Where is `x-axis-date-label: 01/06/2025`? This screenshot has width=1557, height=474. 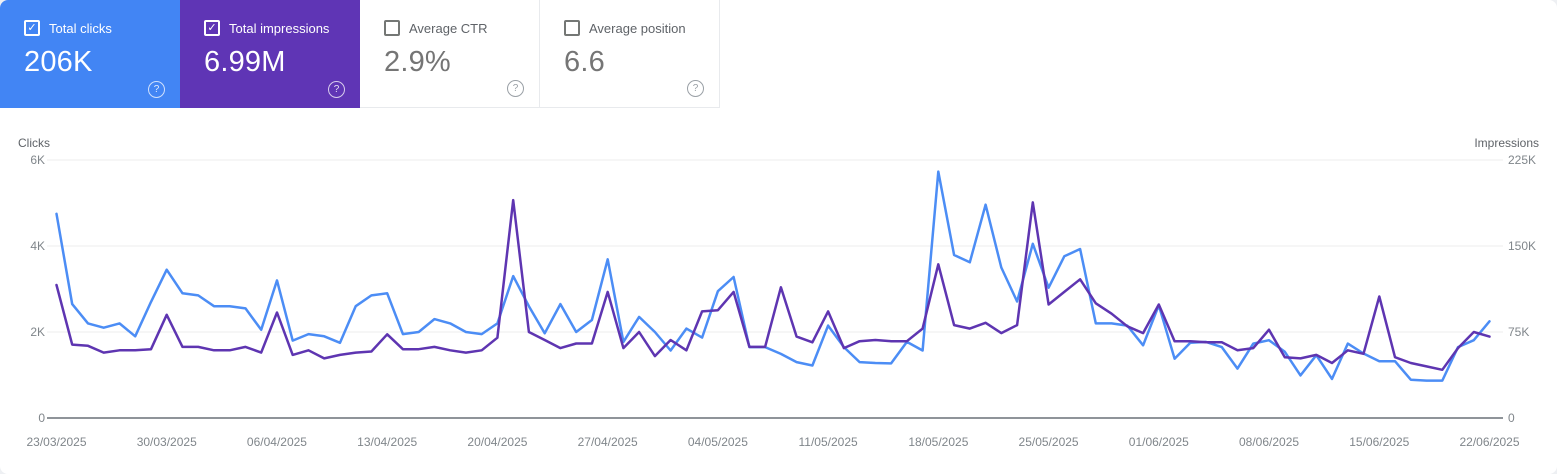 x-axis-date-label: 01/06/2025 is located at coordinates (1159, 442).